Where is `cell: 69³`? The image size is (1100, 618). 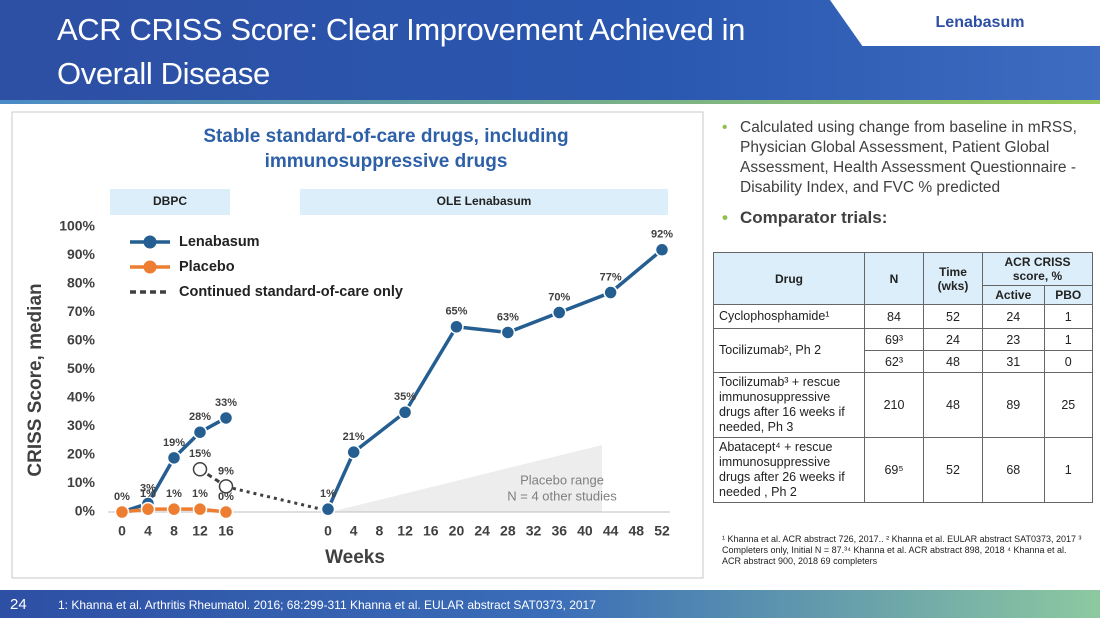
cell: 69³ is located at coordinates (894, 339).